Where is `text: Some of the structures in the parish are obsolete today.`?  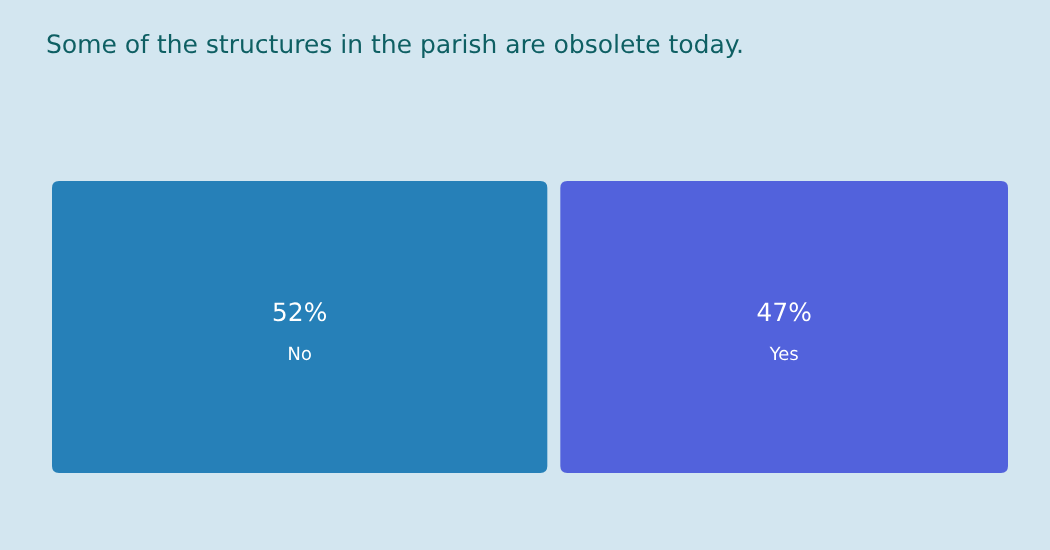
text: Some of the structures in the parish are obsolete today. is located at coordinates (394, 46).